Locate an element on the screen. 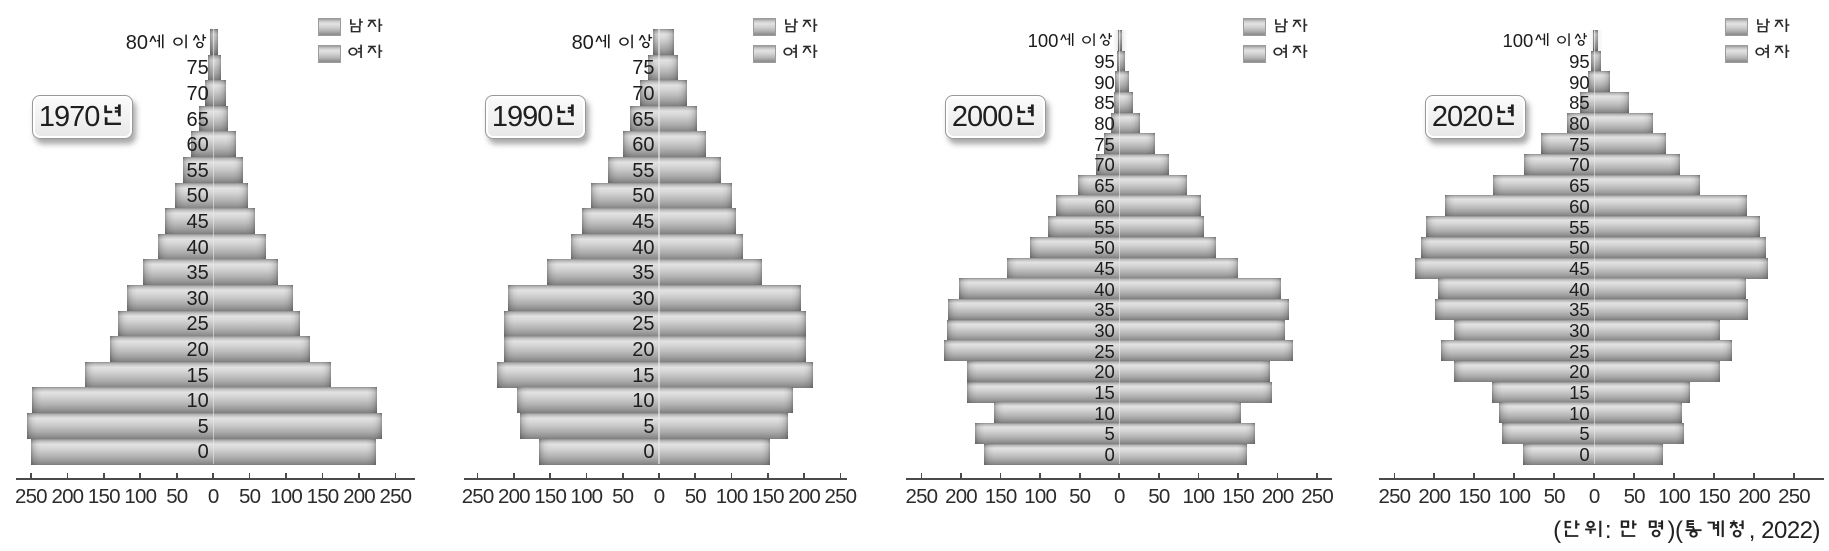 The height and width of the screenshot is (551, 1829). legend-swatch-female is located at coordinates (1254, 53).